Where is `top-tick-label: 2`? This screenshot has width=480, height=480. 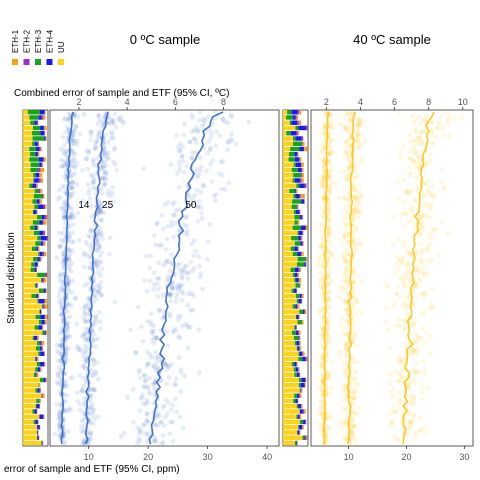 top-tick-label: 2 is located at coordinates (326, 102).